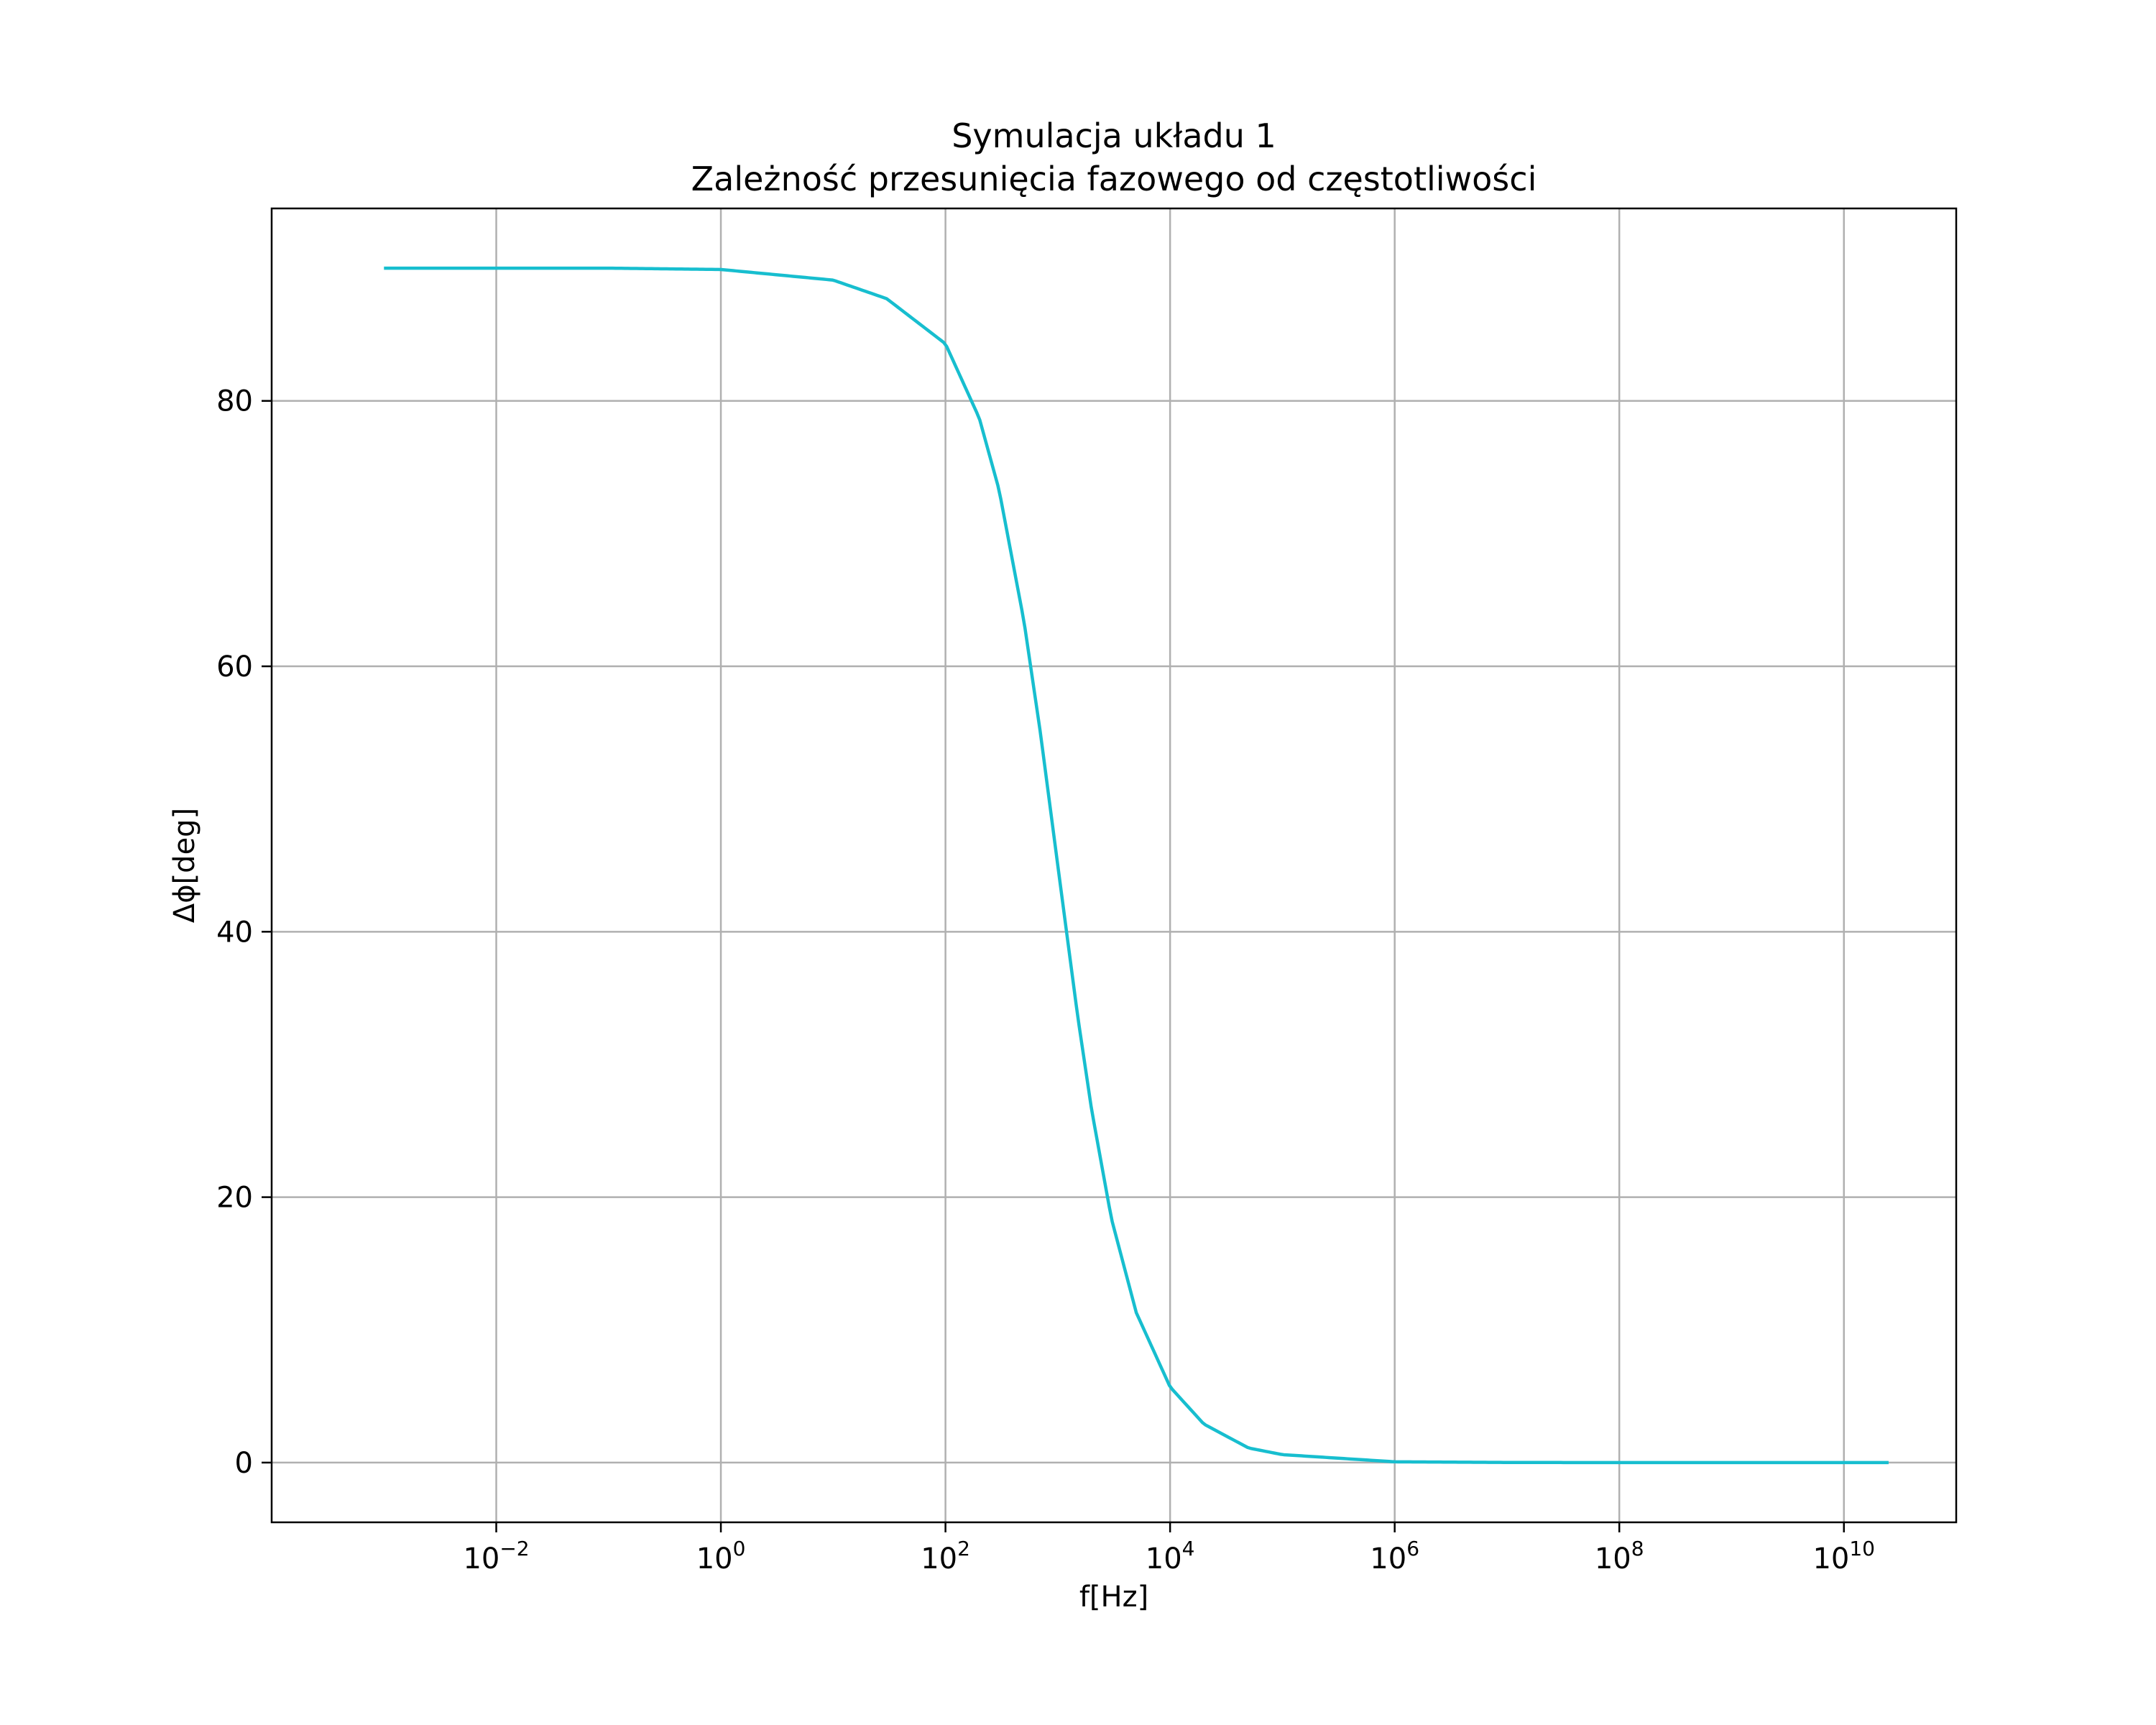 The width and height of the screenshot is (2156, 1725). I want to click on y-tick-label: 60, so click(234, 667).